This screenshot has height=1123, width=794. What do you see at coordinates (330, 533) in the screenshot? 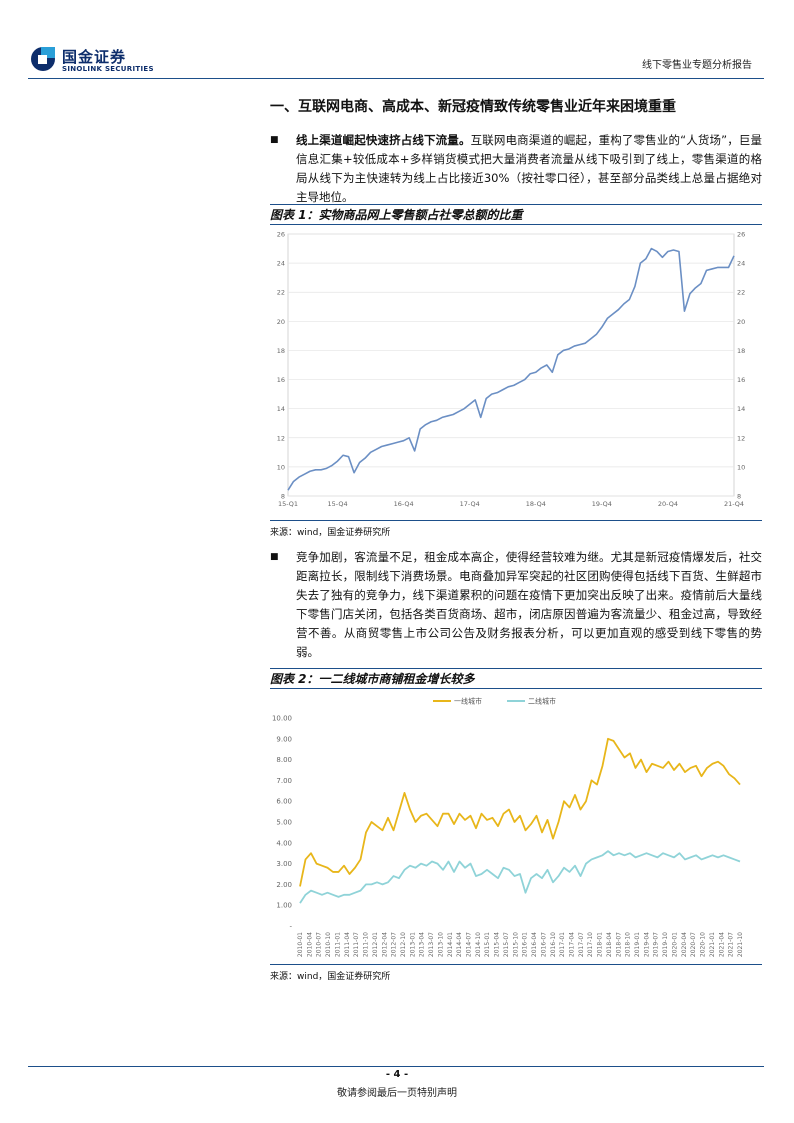
I see `figure-1-source: 来源：wind，国金证券研究所` at bounding box center [330, 533].